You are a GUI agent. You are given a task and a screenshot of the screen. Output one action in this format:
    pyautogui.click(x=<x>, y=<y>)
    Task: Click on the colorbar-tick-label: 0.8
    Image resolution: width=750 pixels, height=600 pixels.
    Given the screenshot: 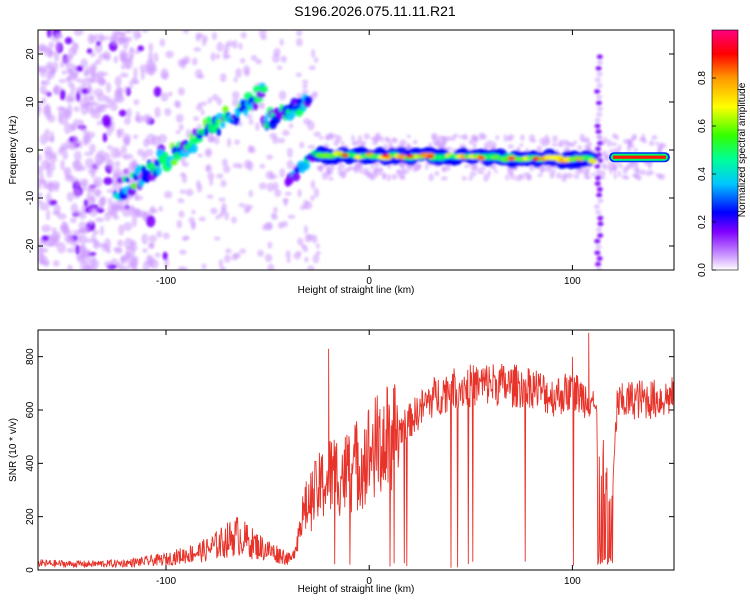 What is the action you would take?
    pyautogui.click(x=702, y=78)
    